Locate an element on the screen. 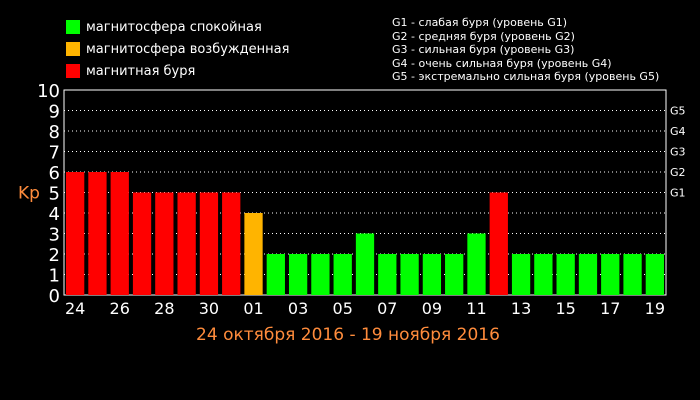 Image resolution: width=700 pixels, height=400 pixels. x-tick-label: 24 is located at coordinates (75, 308).